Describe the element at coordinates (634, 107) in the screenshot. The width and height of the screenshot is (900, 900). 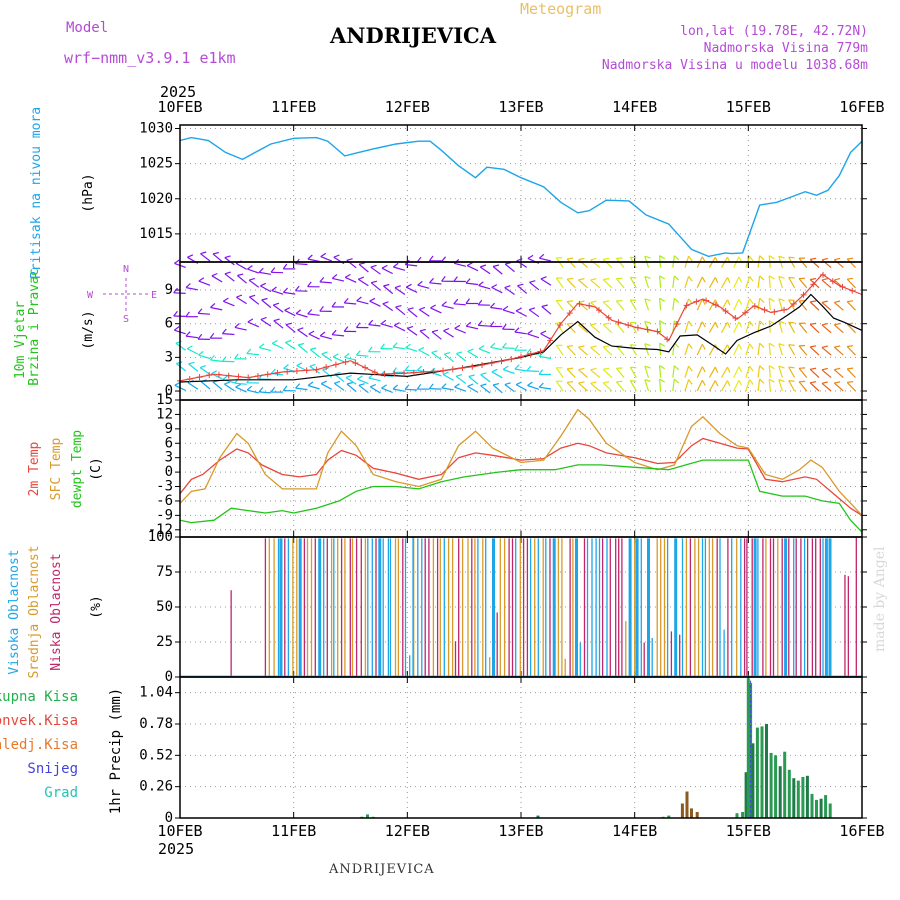
I see `top-xtick-label: 14FEB` at that location.